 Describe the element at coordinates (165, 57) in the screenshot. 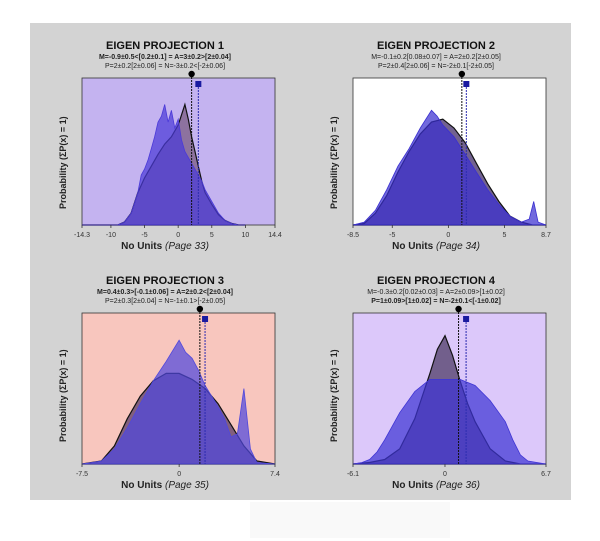

I see `subtitle-line-1: M=-0.9±0.5<[0.2±0.1] = A=3±0.2>[2±0.04]` at that location.